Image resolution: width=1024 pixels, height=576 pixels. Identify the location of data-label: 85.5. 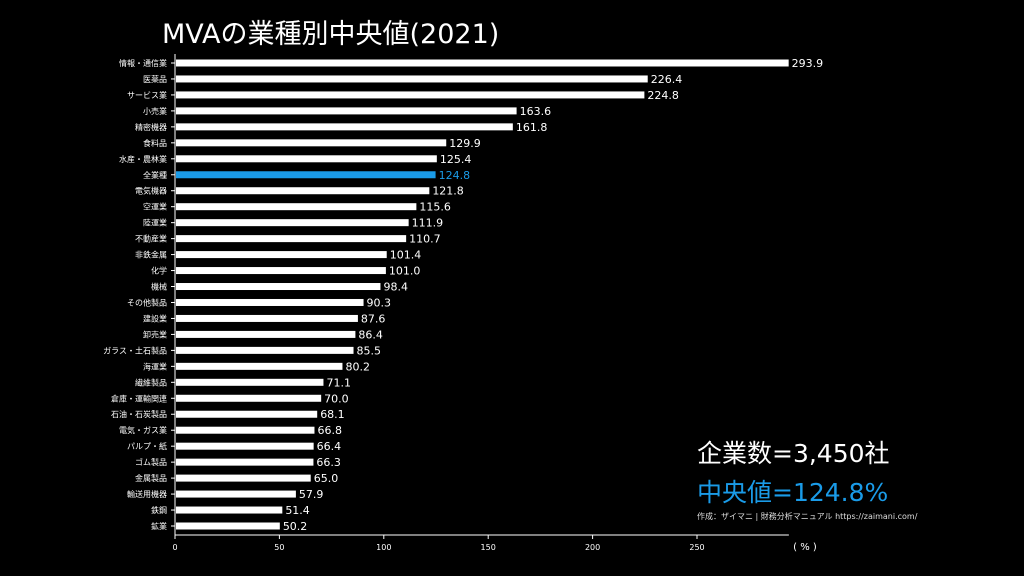
(369, 350).